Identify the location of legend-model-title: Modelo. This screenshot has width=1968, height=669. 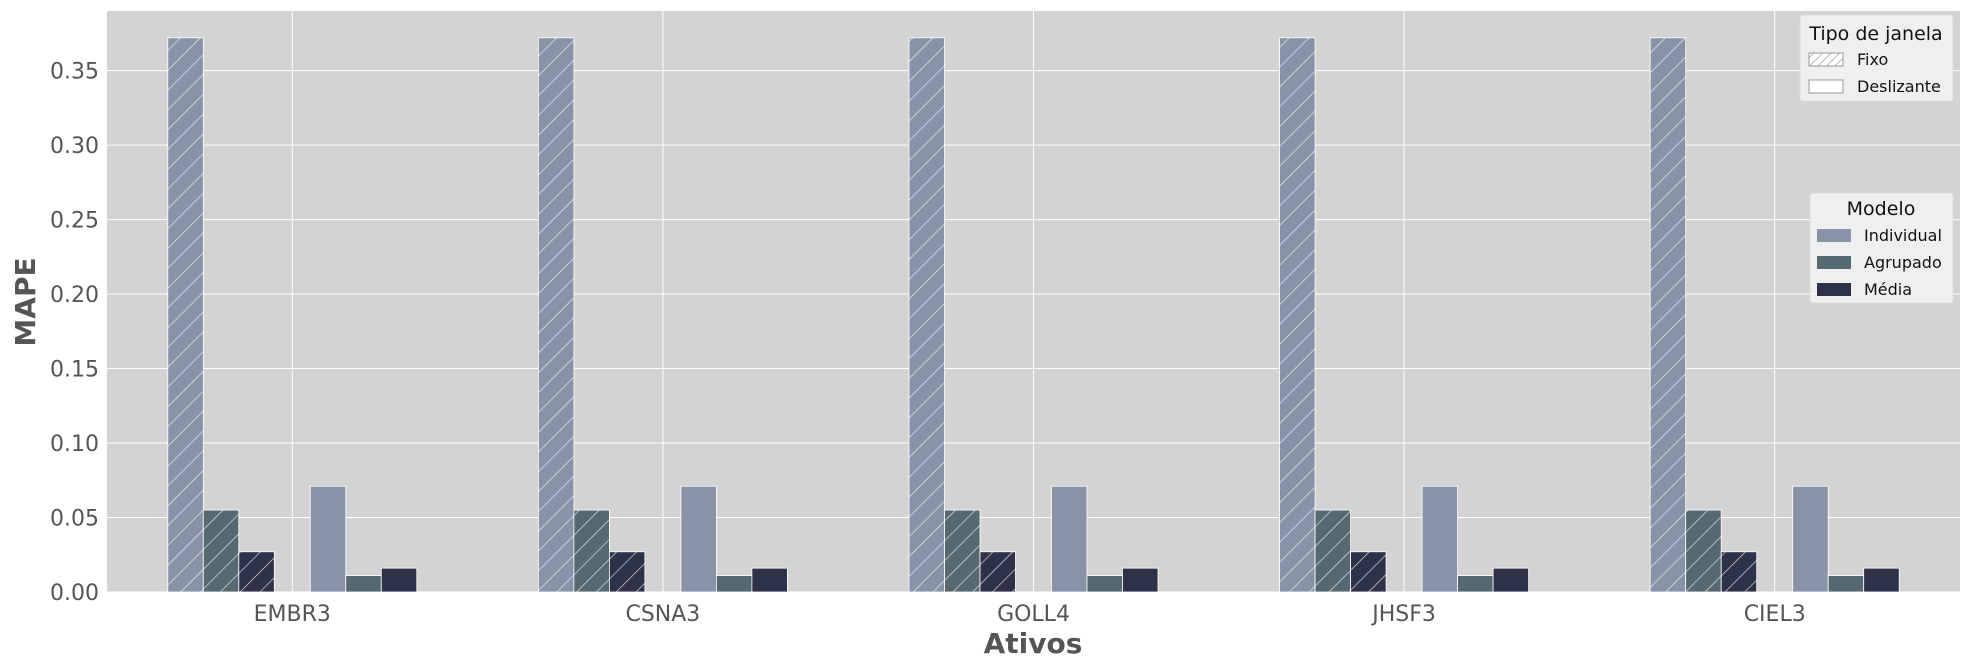
(1881, 209).